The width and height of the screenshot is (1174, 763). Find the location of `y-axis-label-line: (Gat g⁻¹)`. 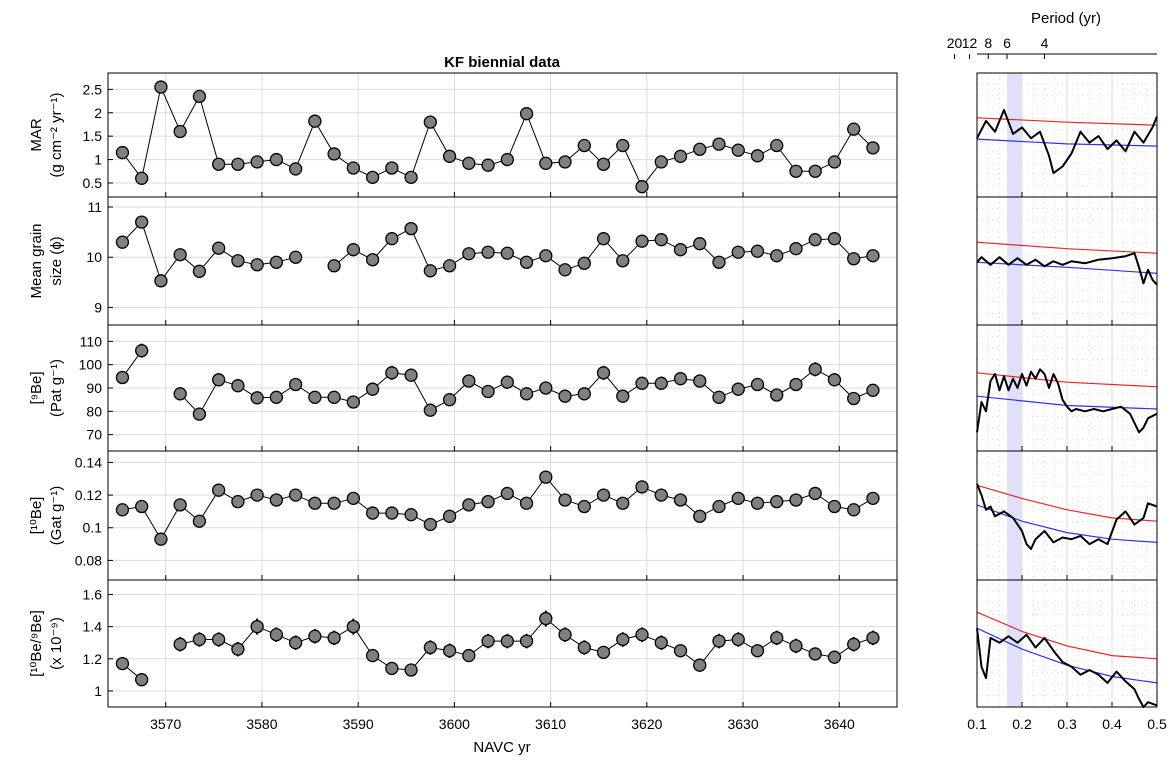

y-axis-label-line: (Gat g⁻¹) is located at coordinates (56, 516).